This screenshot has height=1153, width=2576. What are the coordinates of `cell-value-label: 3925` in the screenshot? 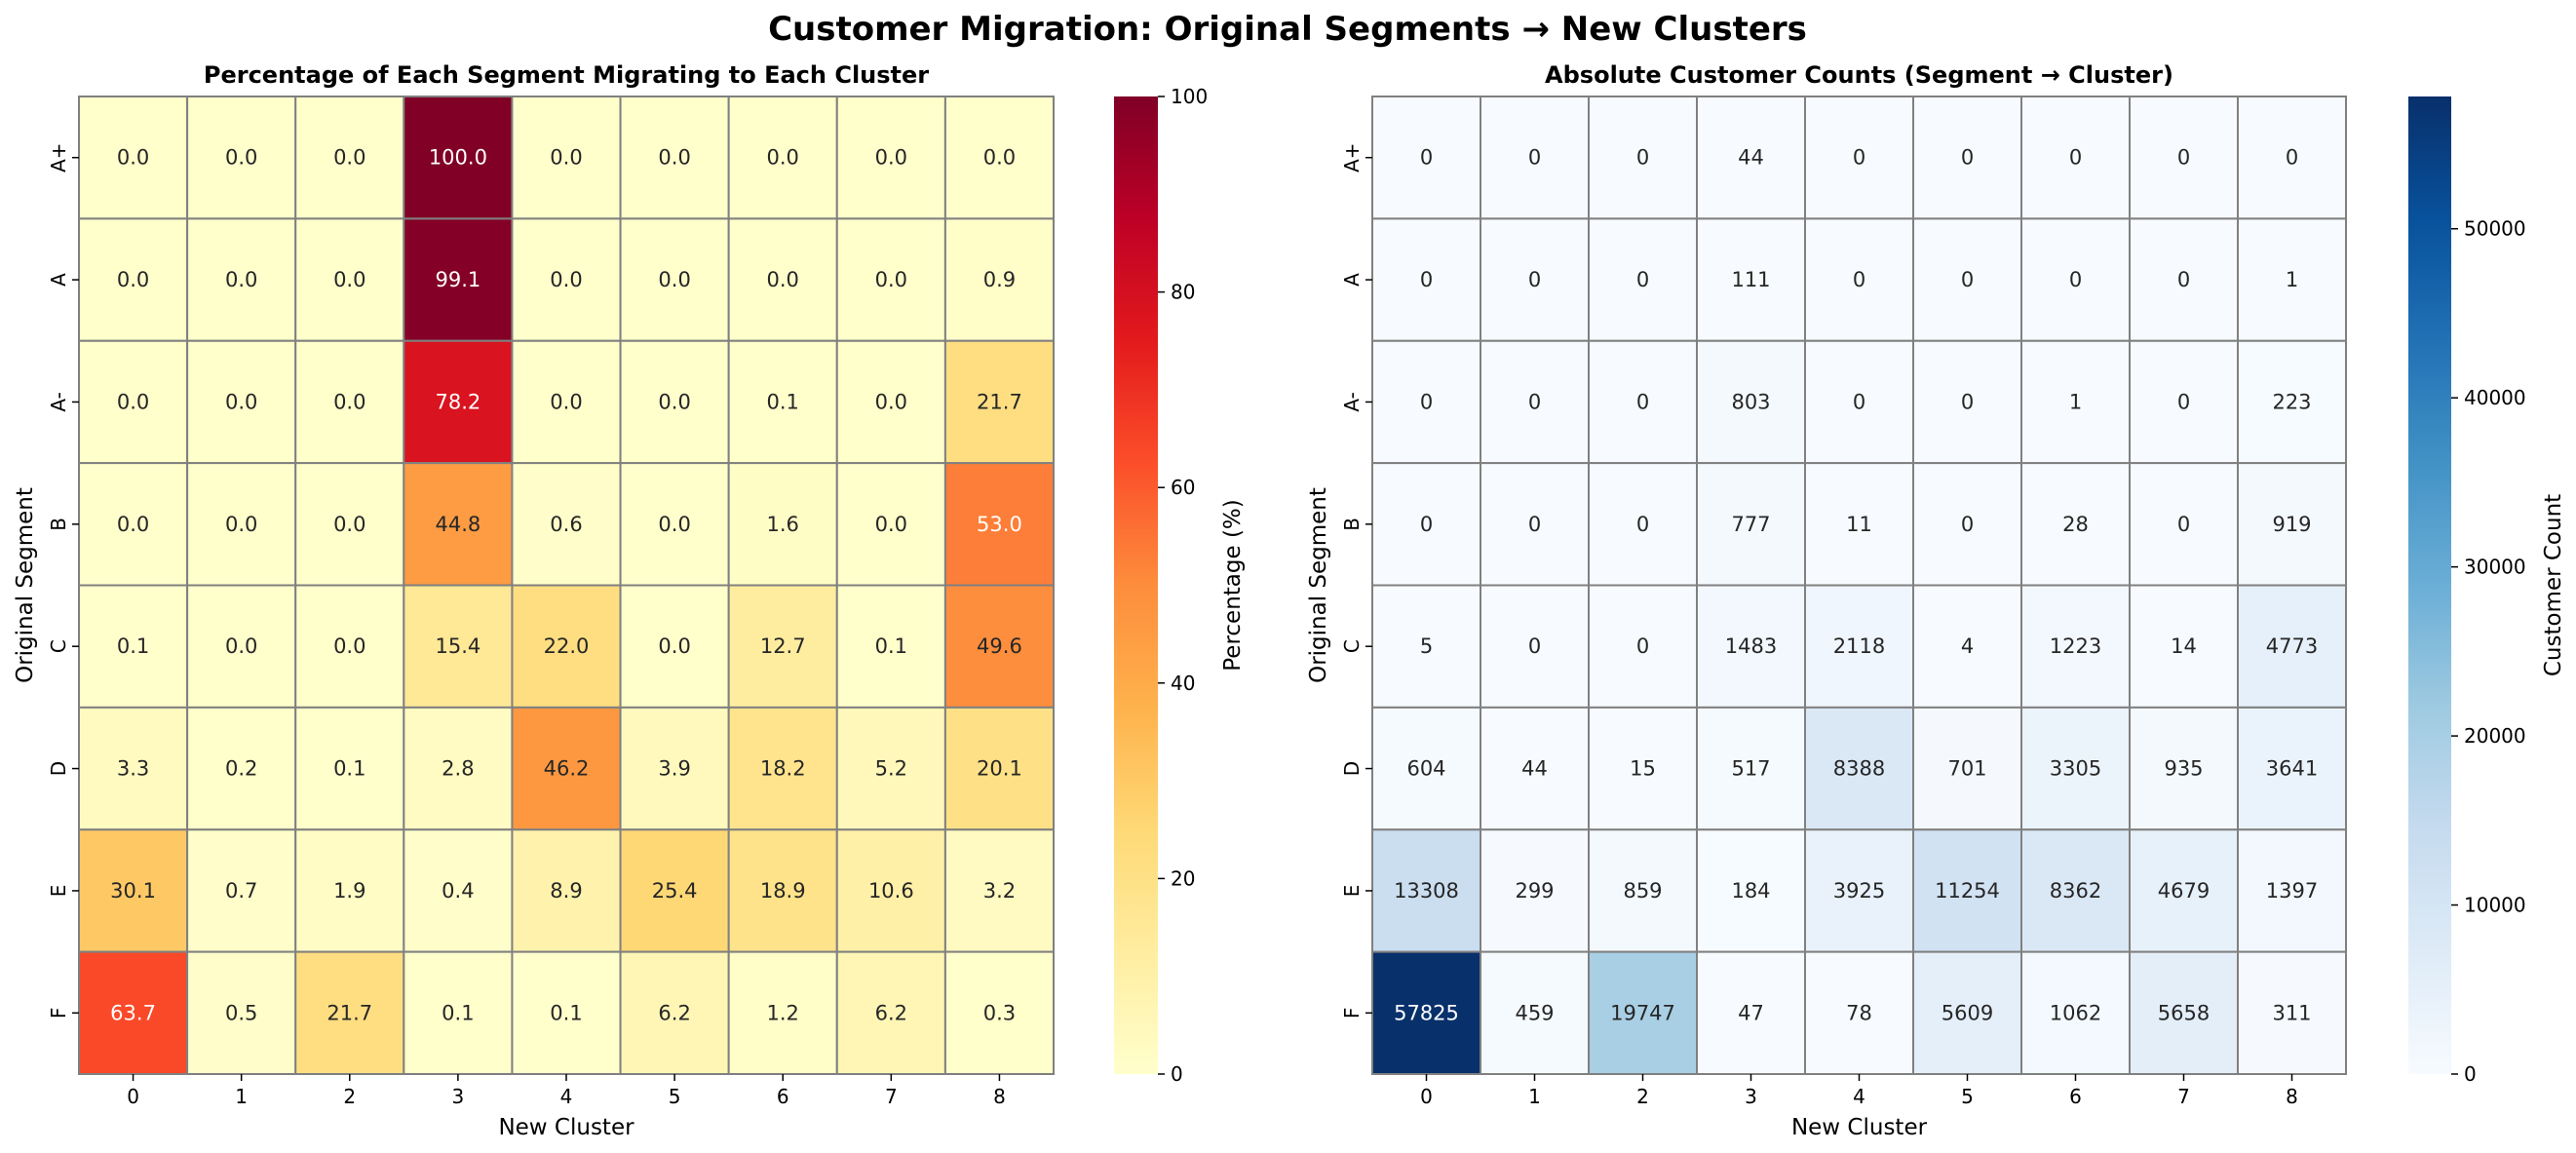 It's located at (1859, 891).